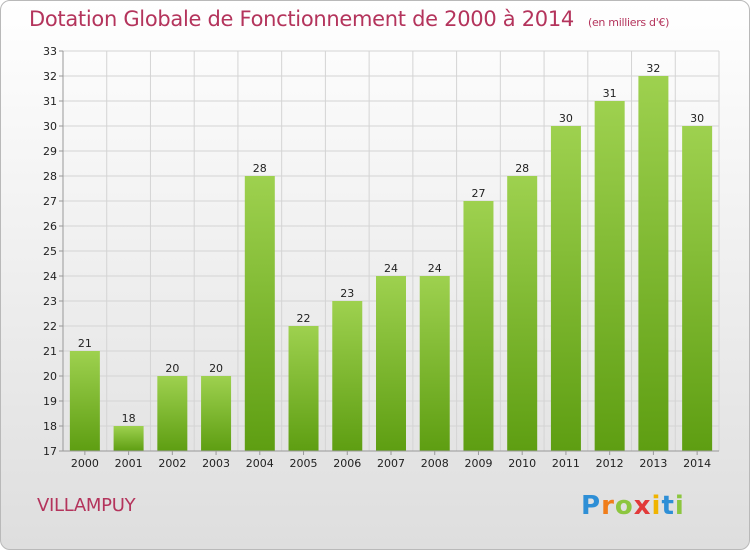 This screenshot has height=550, width=750. Describe the element at coordinates (50, 451) in the screenshot. I see `y-tick-label: 17` at that location.